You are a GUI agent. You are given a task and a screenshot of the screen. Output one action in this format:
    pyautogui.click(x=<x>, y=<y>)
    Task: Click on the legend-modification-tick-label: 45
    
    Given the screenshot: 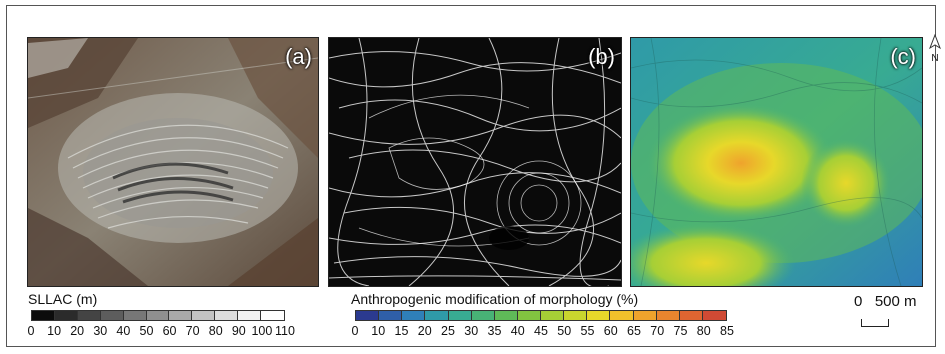 What is the action you would take?
    pyautogui.click(x=541, y=331)
    